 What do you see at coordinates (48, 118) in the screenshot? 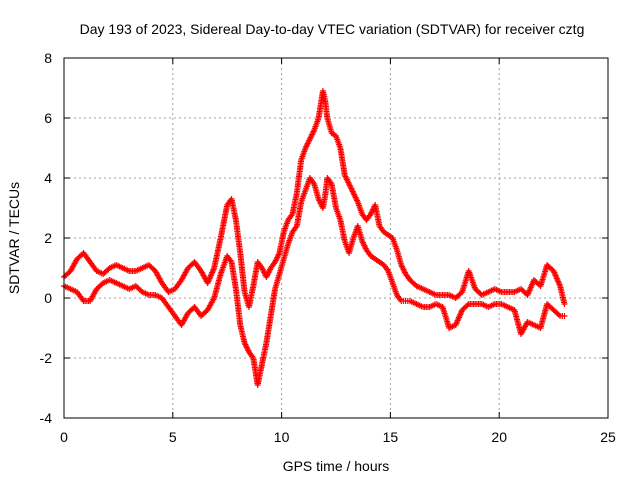
I see `y-tick-label: 6` at bounding box center [48, 118].